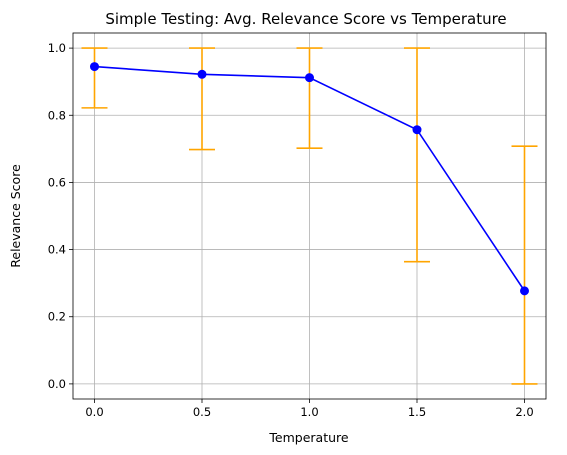 This screenshot has height=455, width=567. I want to click on x-tick-label: 1.5, so click(417, 412).